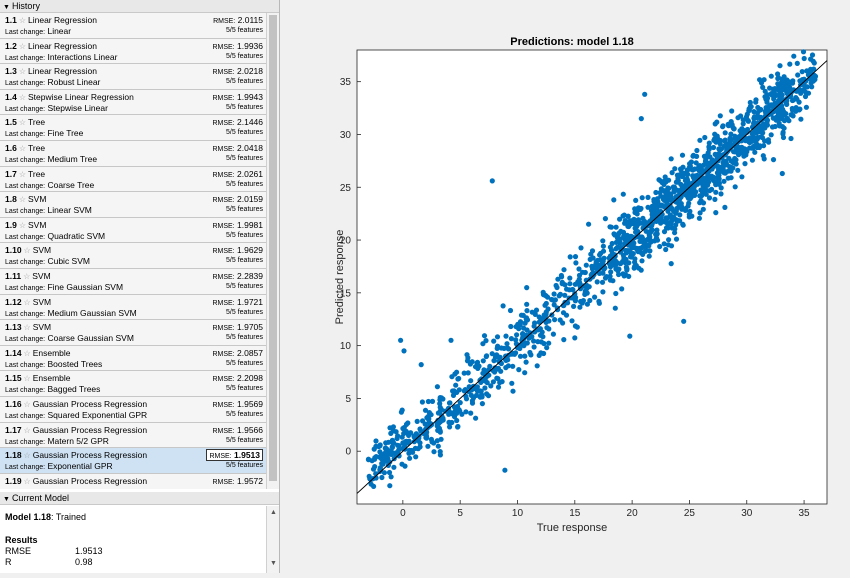 The image size is (850, 578). What do you see at coordinates (273, 563) in the screenshot?
I see `scroll-down-icon: ▼` at bounding box center [273, 563].